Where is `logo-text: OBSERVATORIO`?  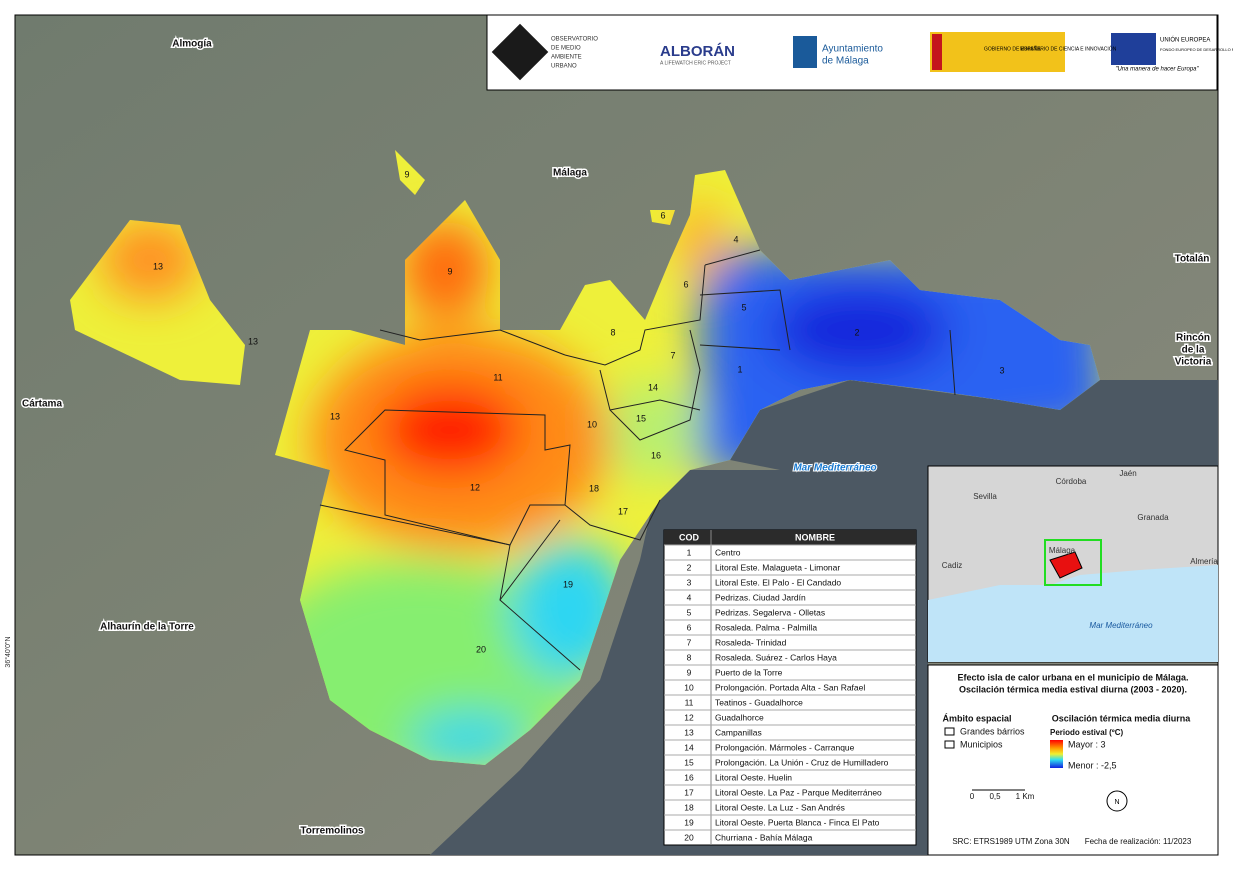
logo-text: OBSERVATORIO is located at coordinates (574, 40).